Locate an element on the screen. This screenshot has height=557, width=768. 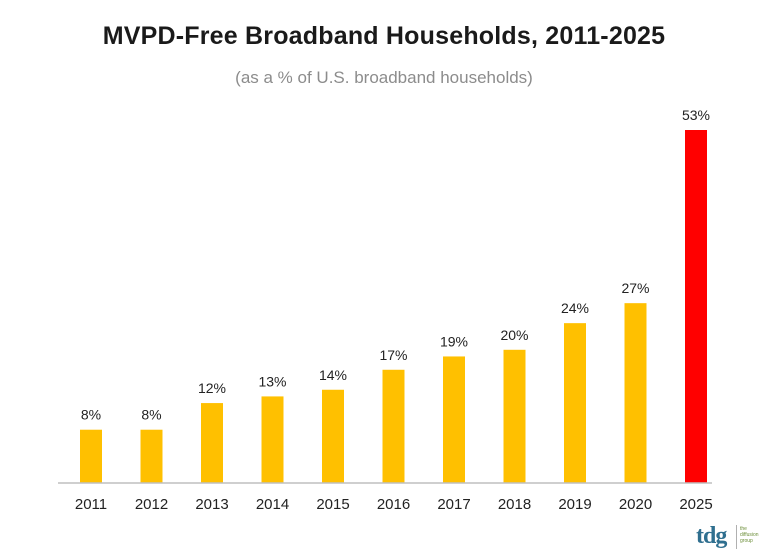
x-tick-2014: 2014 is located at coordinates (272, 504).